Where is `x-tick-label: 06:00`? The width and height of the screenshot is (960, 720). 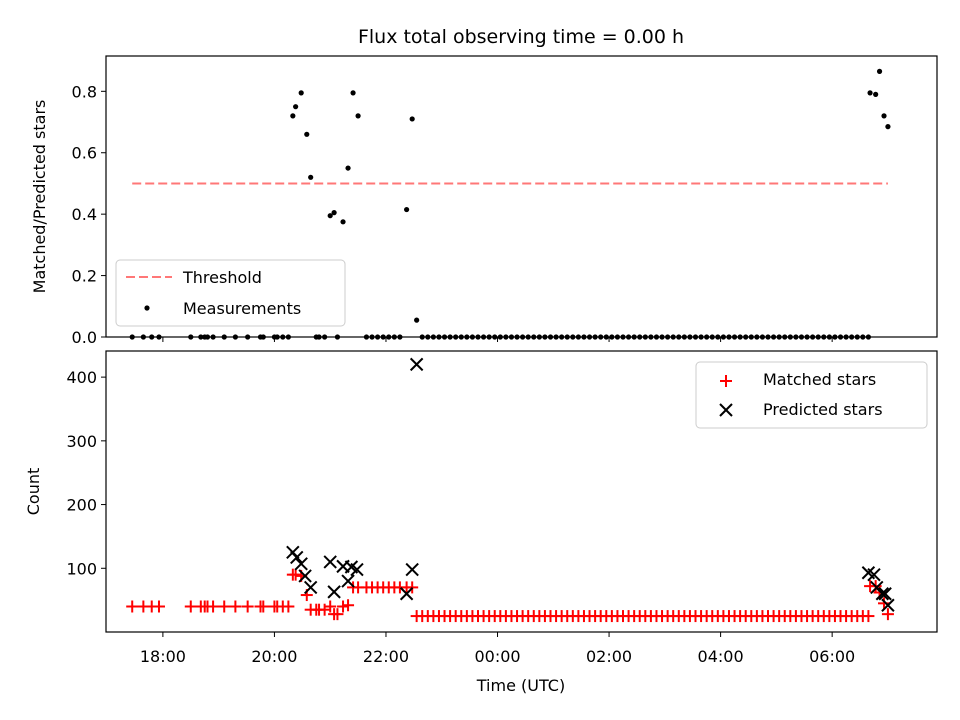 x-tick-label: 06:00 is located at coordinates (832, 656).